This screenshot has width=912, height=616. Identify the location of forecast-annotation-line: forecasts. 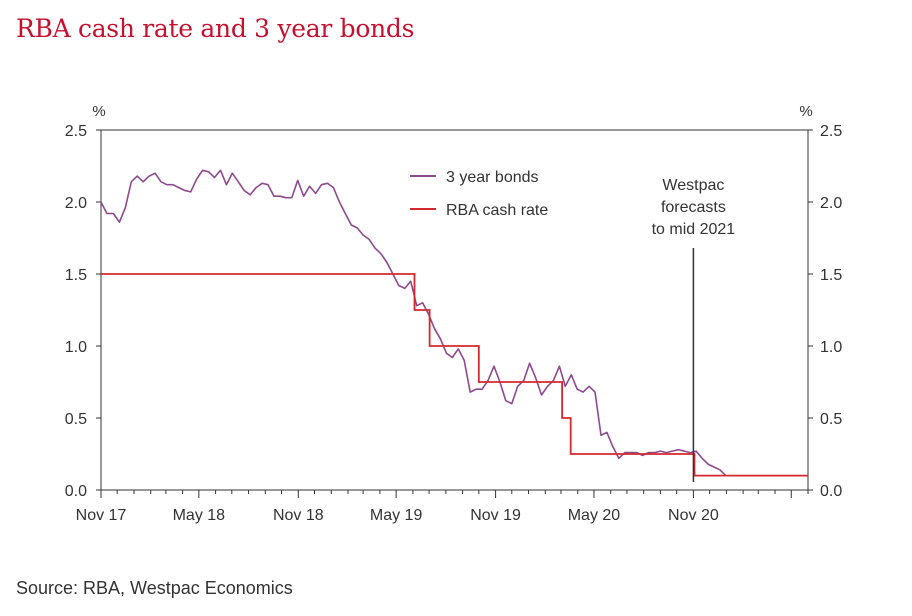
(693, 207).